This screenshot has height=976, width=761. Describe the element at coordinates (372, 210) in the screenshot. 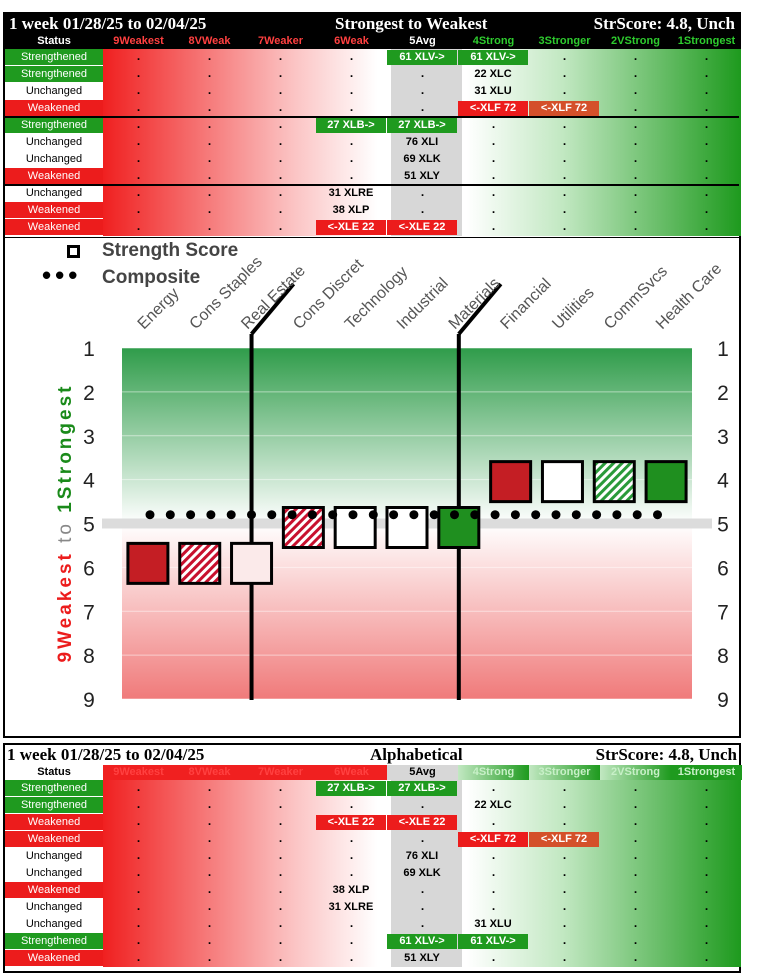

I see `top-table-row: Weakened........ 38 XLP` at that location.